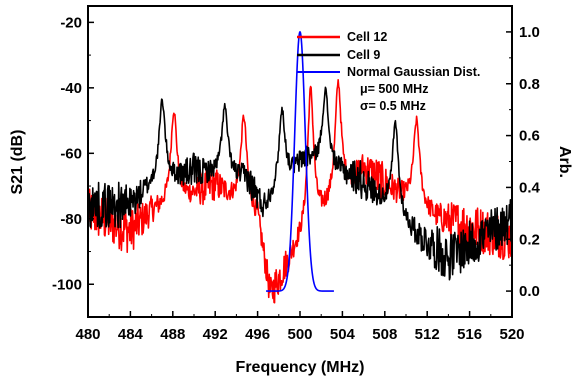 The image size is (573, 380). I want to click on annotation-sigma: σ= 0.5 MHz, so click(393, 106).